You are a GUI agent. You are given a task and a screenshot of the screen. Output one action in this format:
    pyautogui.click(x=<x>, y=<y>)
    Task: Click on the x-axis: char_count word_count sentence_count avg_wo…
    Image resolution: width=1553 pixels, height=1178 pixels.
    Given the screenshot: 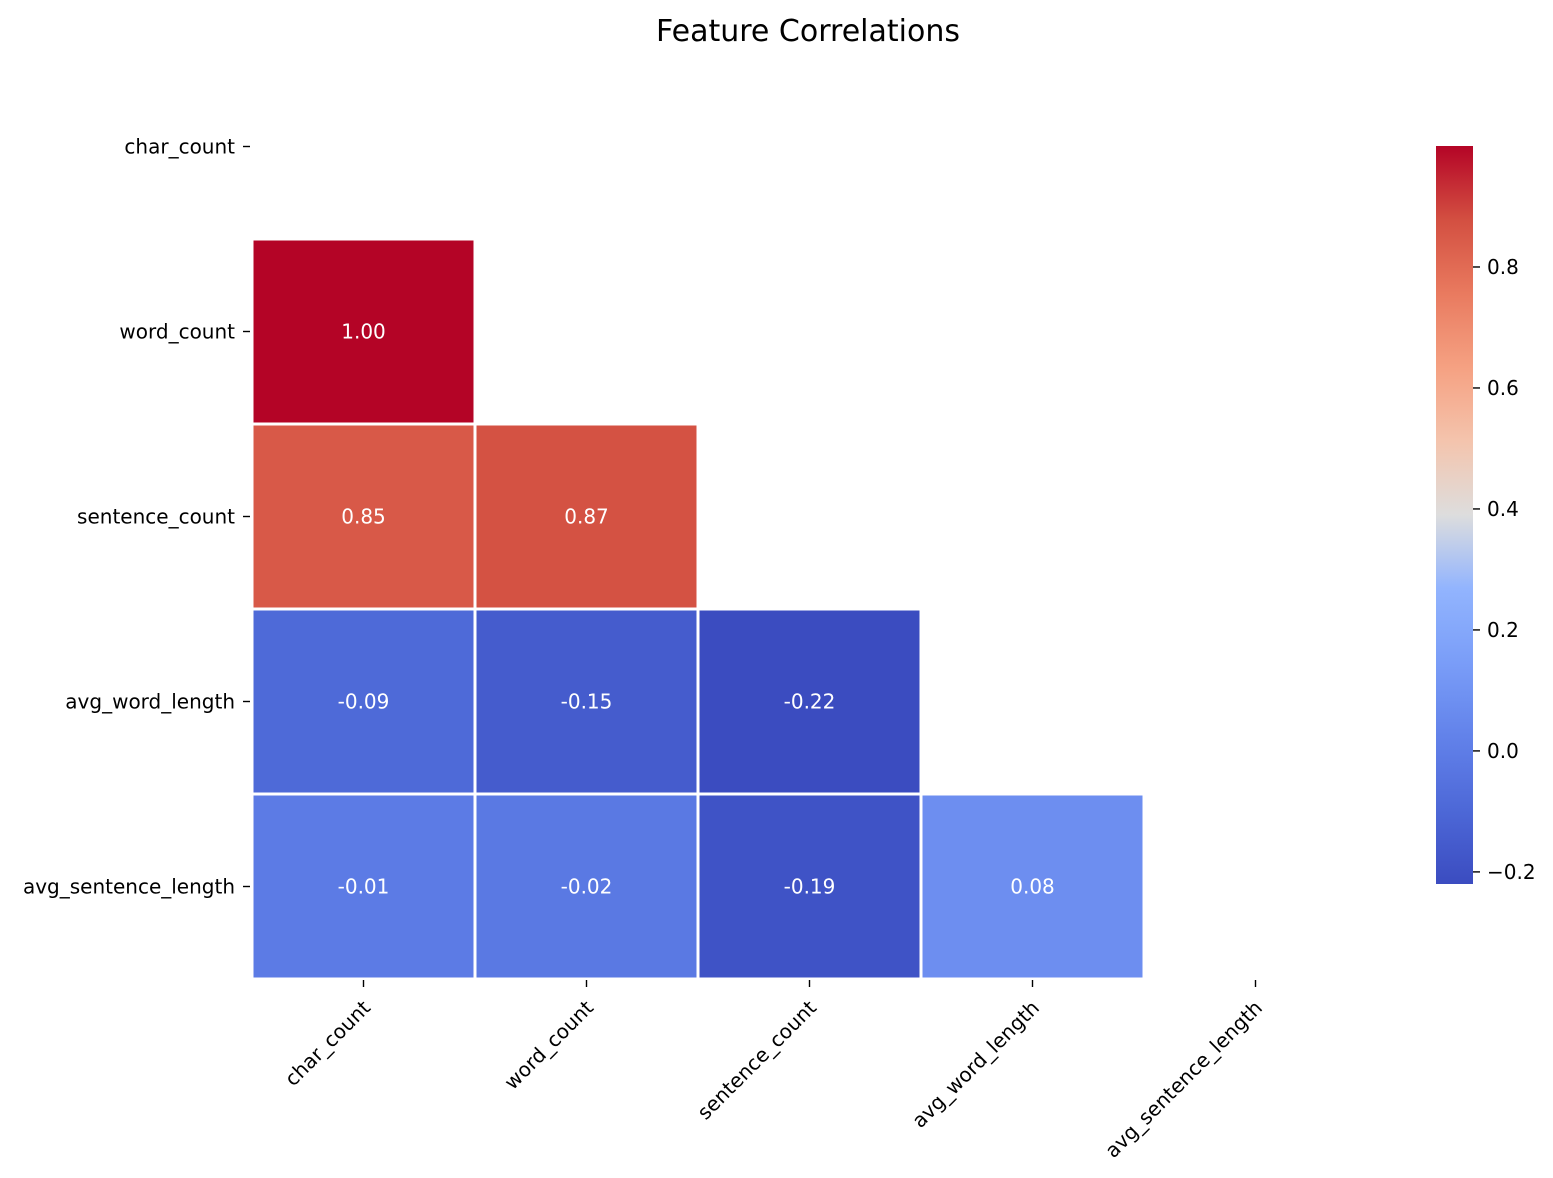 What is the action you would take?
    pyautogui.click(x=773, y=1071)
    